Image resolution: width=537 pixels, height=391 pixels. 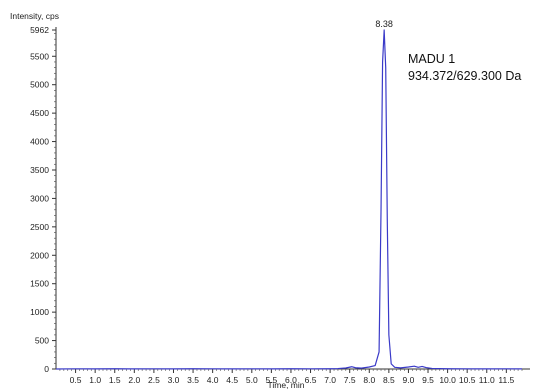 What do you see at coordinates (330, 380) in the screenshot?
I see `x-tick-label: 7.0` at bounding box center [330, 380].